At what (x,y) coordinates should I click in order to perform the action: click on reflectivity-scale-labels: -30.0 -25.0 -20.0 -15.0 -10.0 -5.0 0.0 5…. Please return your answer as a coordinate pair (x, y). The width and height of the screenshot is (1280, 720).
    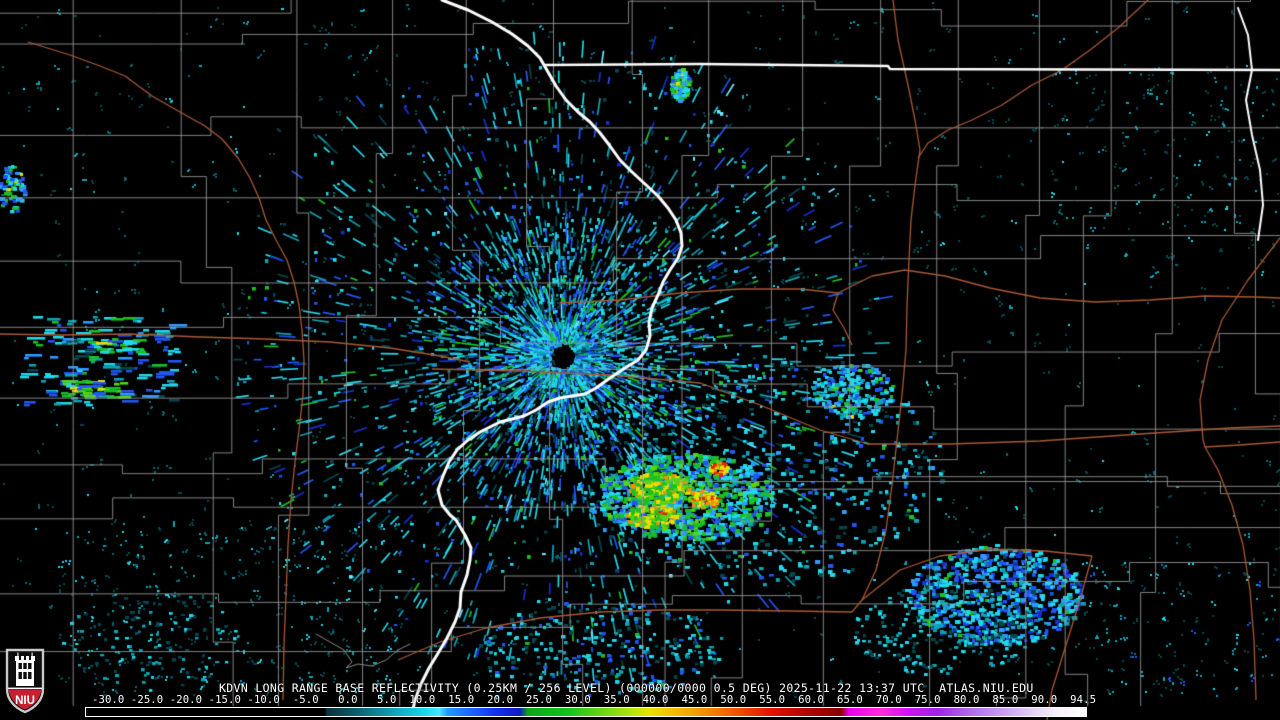
    Looking at the image, I should click on (594, 700).